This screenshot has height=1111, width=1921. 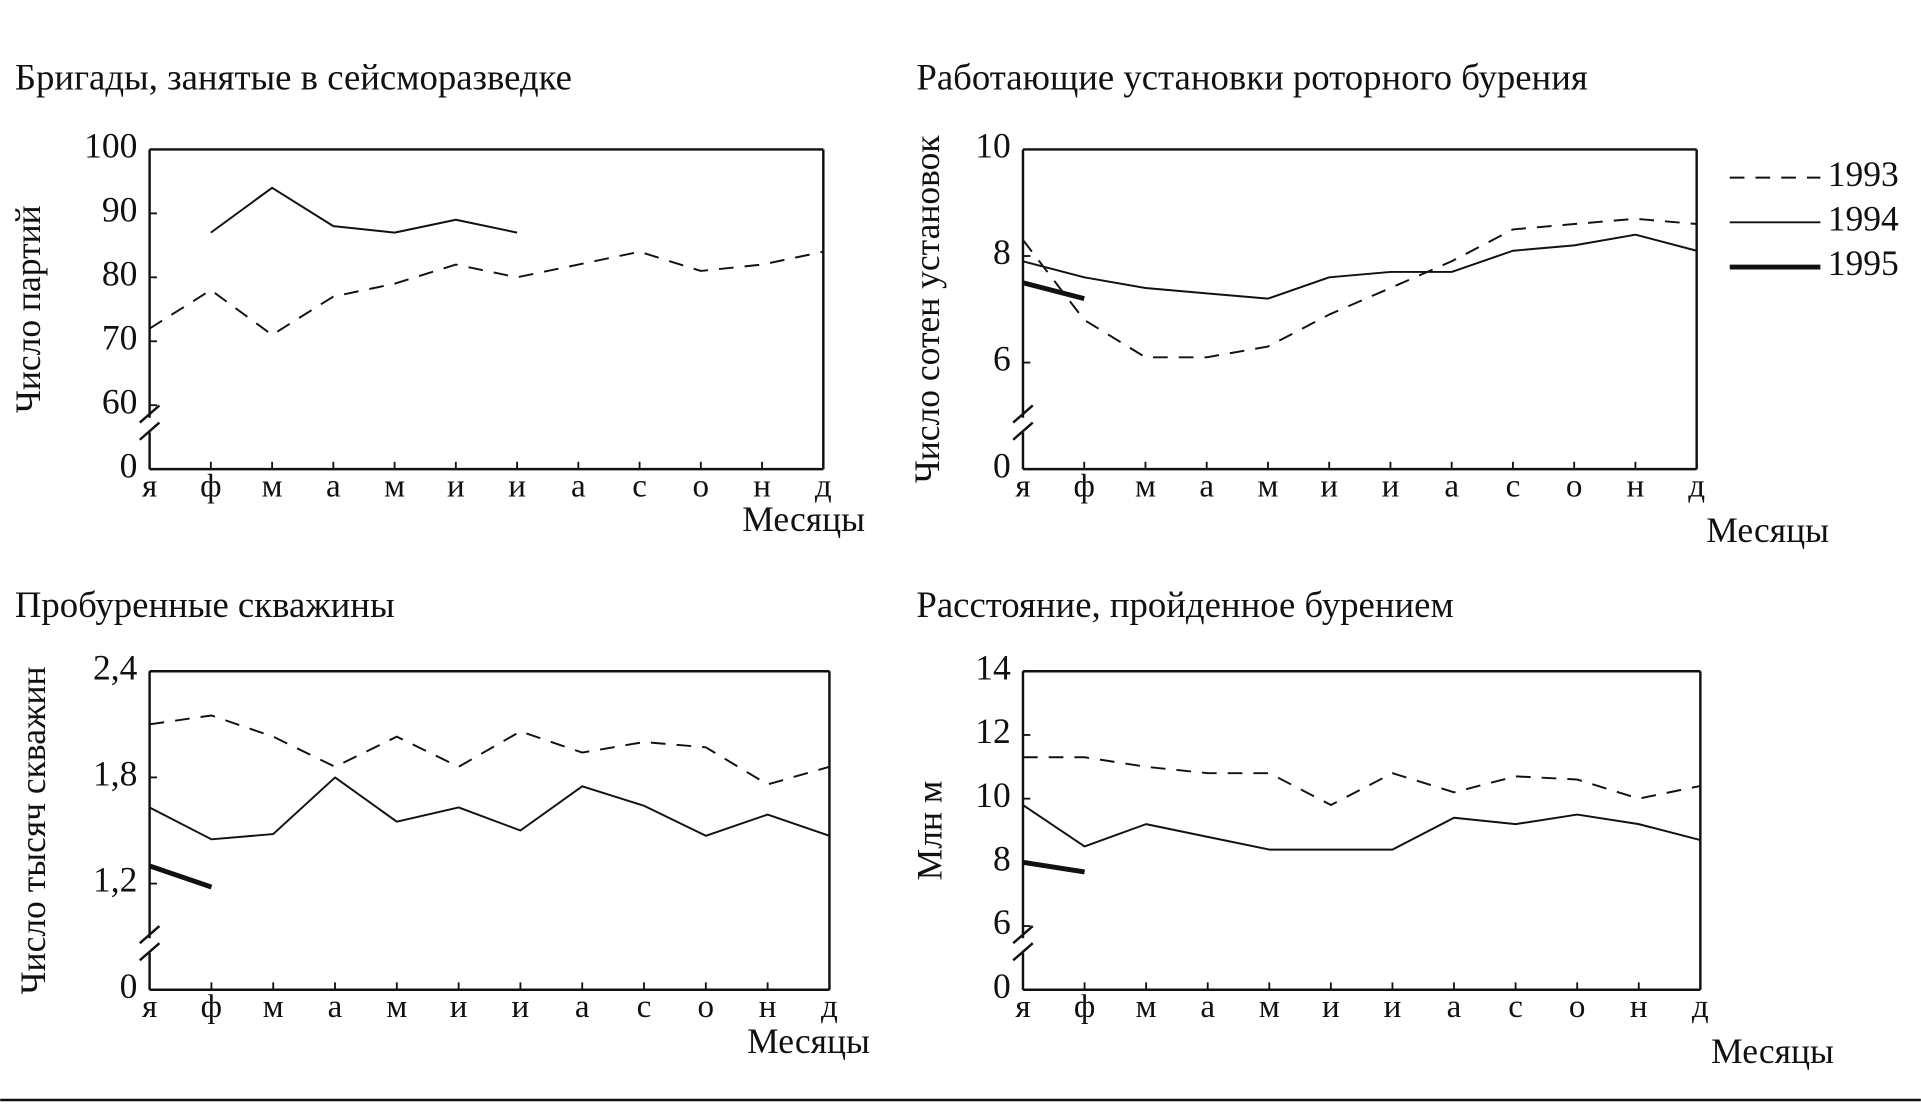 What do you see at coordinates (115, 880) in the screenshot?
I see `y-tick-label: 1,2` at bounding box center [115, 880].